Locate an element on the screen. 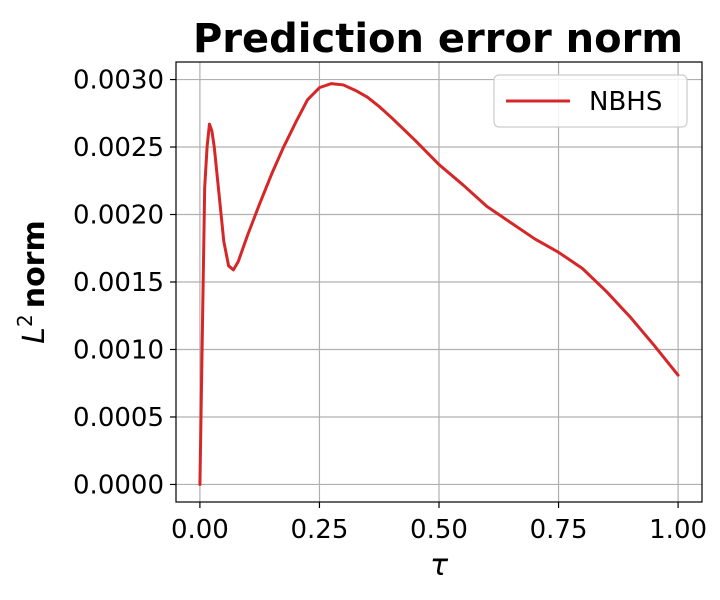 The width and height of the screenshot is (720, 600). legend-label-nbhs: NBHS is located at coordinates (625, 102).